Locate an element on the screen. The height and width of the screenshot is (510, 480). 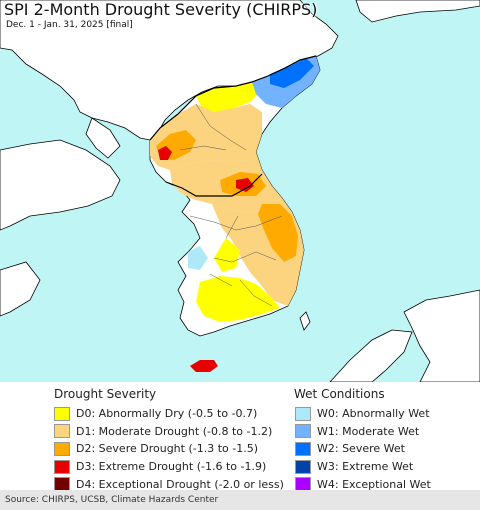
legend-label-d1: D1: Moderate Drought (-0.8 to -1.2) is located at coordinates (174, 431).